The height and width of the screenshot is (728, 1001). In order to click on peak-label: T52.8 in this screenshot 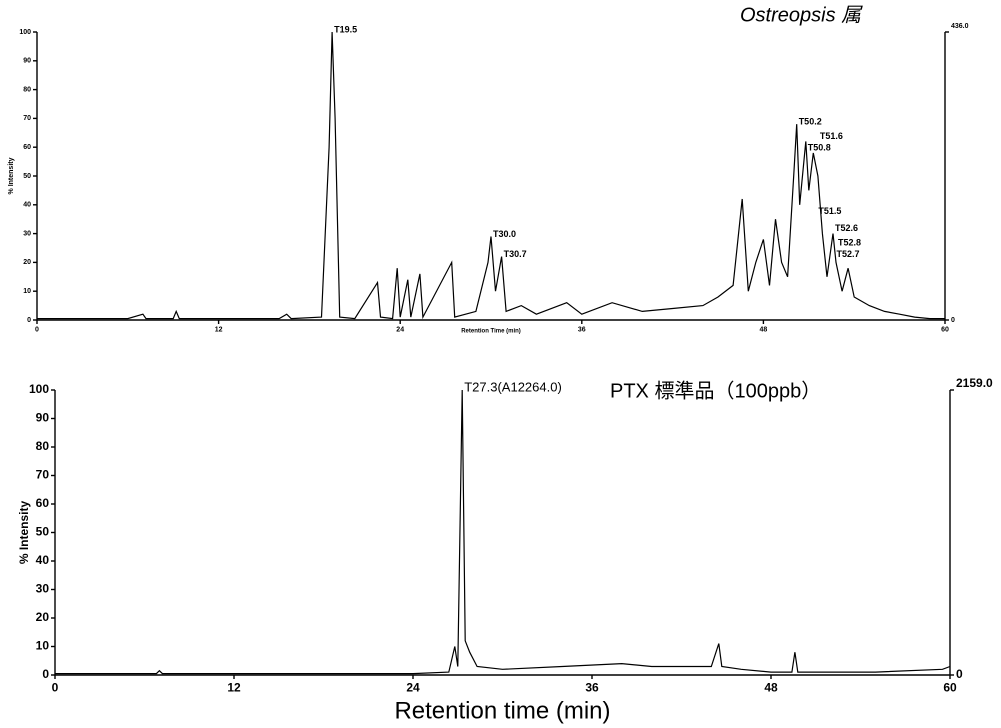, I will do `click(849, 242)`.